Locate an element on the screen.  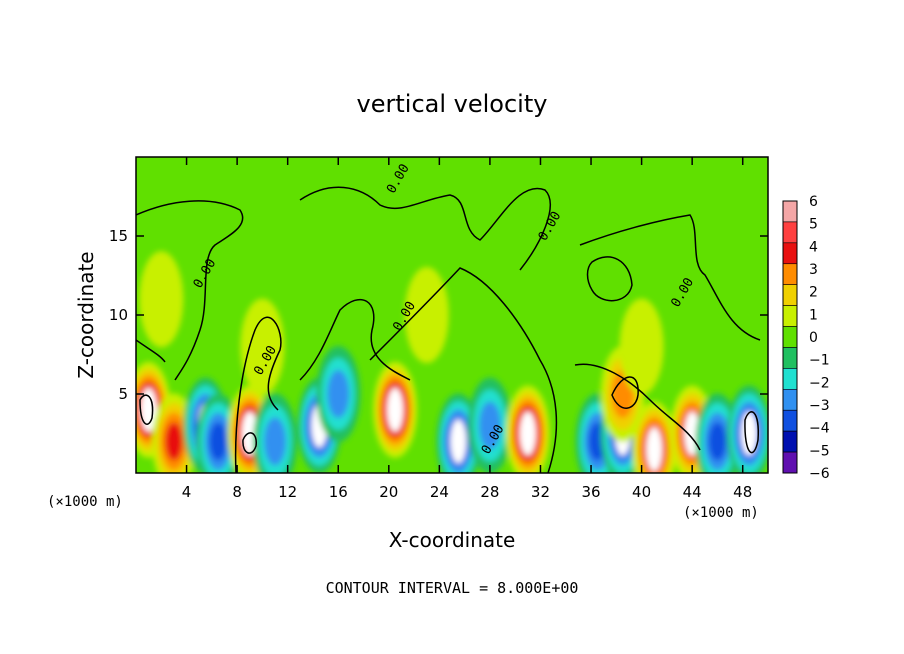
x-tick-label: 44 is located at coordinates (692, 492).